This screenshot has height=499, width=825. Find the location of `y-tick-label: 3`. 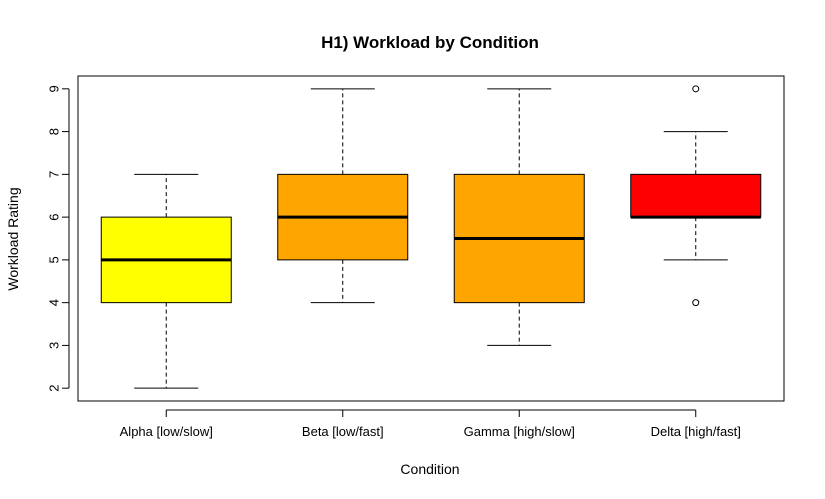

y-tick-label: 3 is located at coordinates (54, 345).